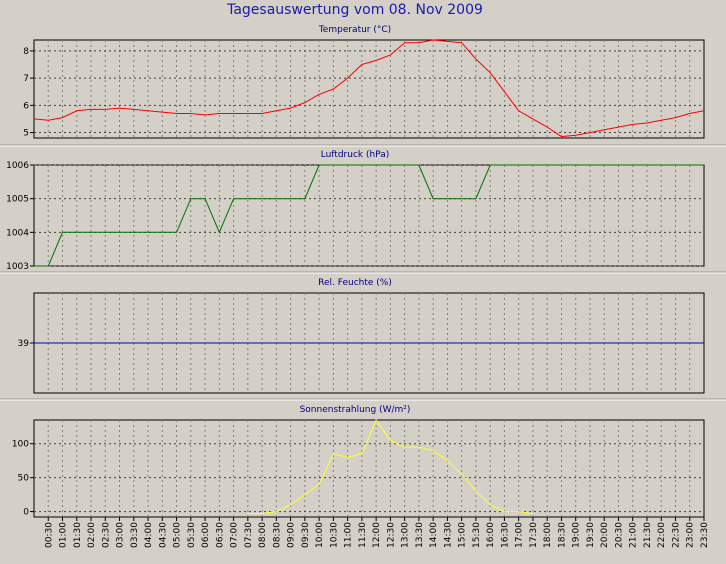  I want to click on x-tick-label: 18:00, so click(548, 535).